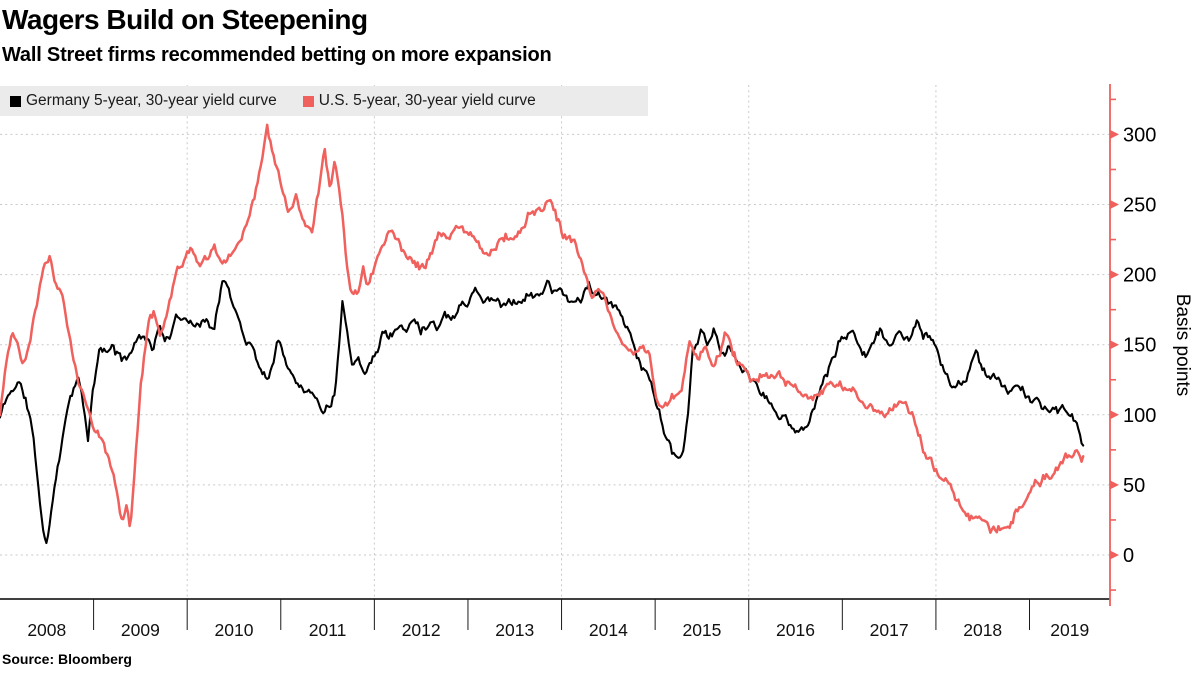 This screenshot has width=1200, height=675. What do you see at coordinates (1139, 135) in the screenshot?
I see `y-tick-label: 300` at bounding box center [1139, 135].